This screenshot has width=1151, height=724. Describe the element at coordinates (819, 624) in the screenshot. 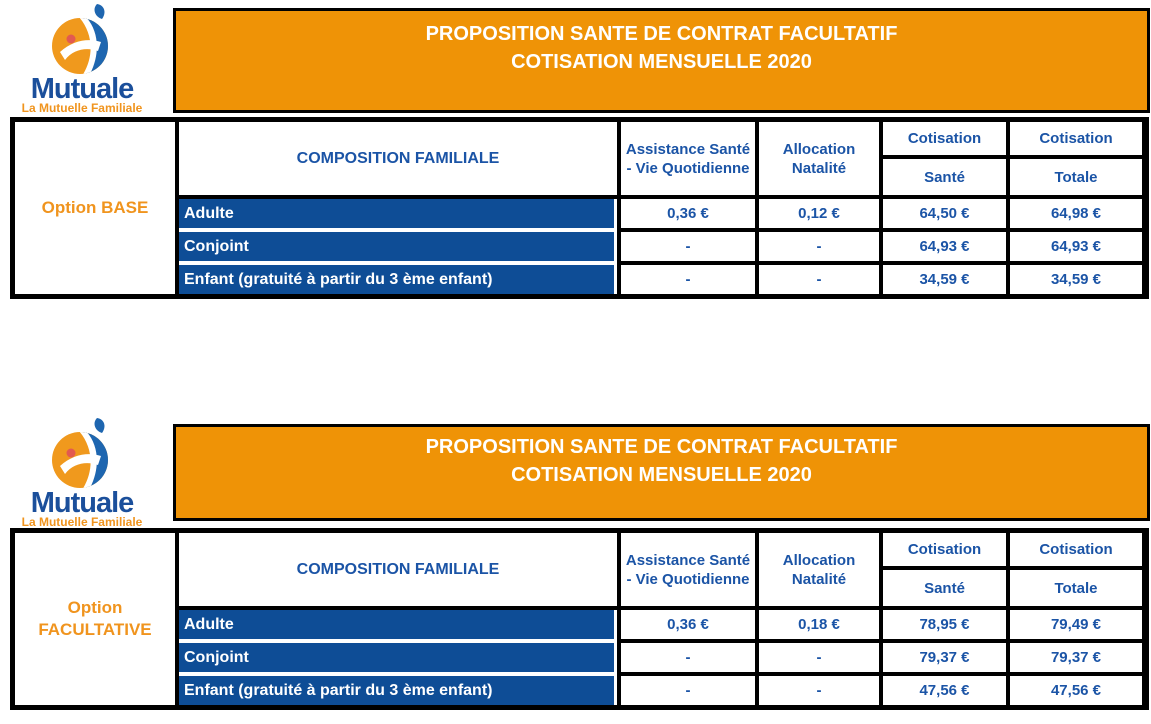

I see `cell-adulte-allocation: 0,18 €` at that location.